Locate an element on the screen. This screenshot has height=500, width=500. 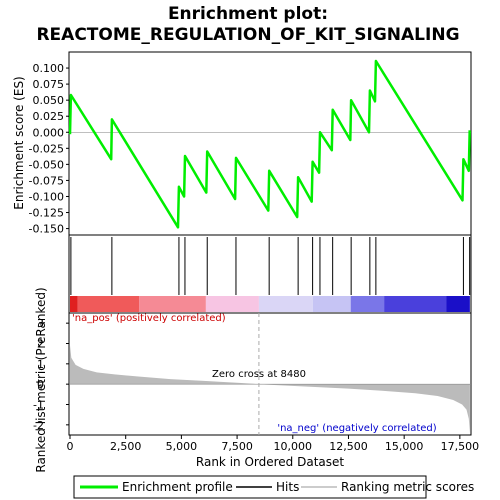
chart-title-line1: Enrichment plot: is located at coordinates (248, 14).